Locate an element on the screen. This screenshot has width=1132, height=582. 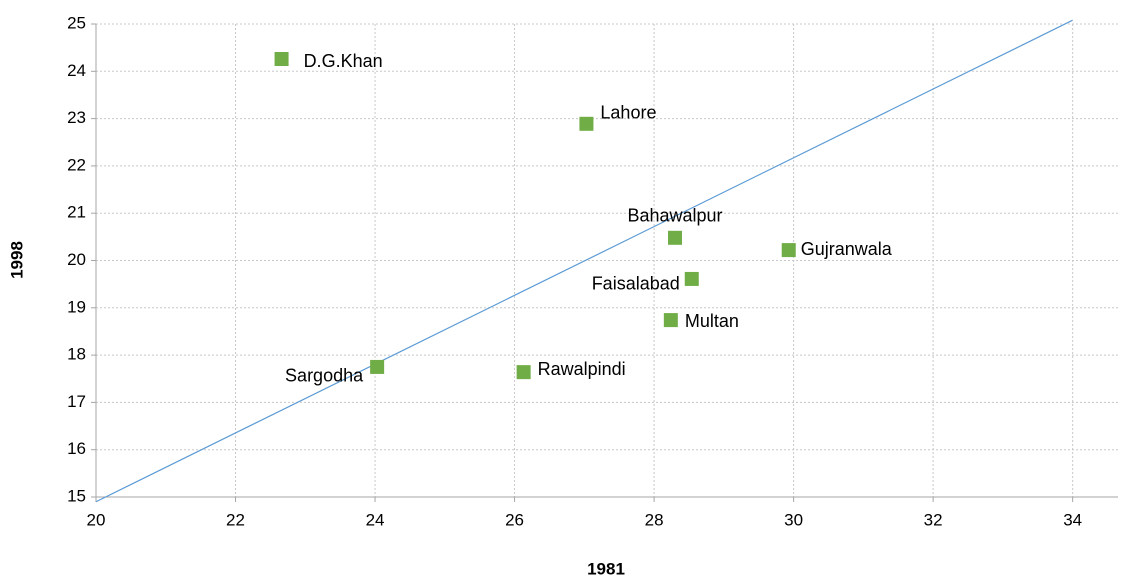
x-tick-label: 22 is located at coordinates (235, 519).